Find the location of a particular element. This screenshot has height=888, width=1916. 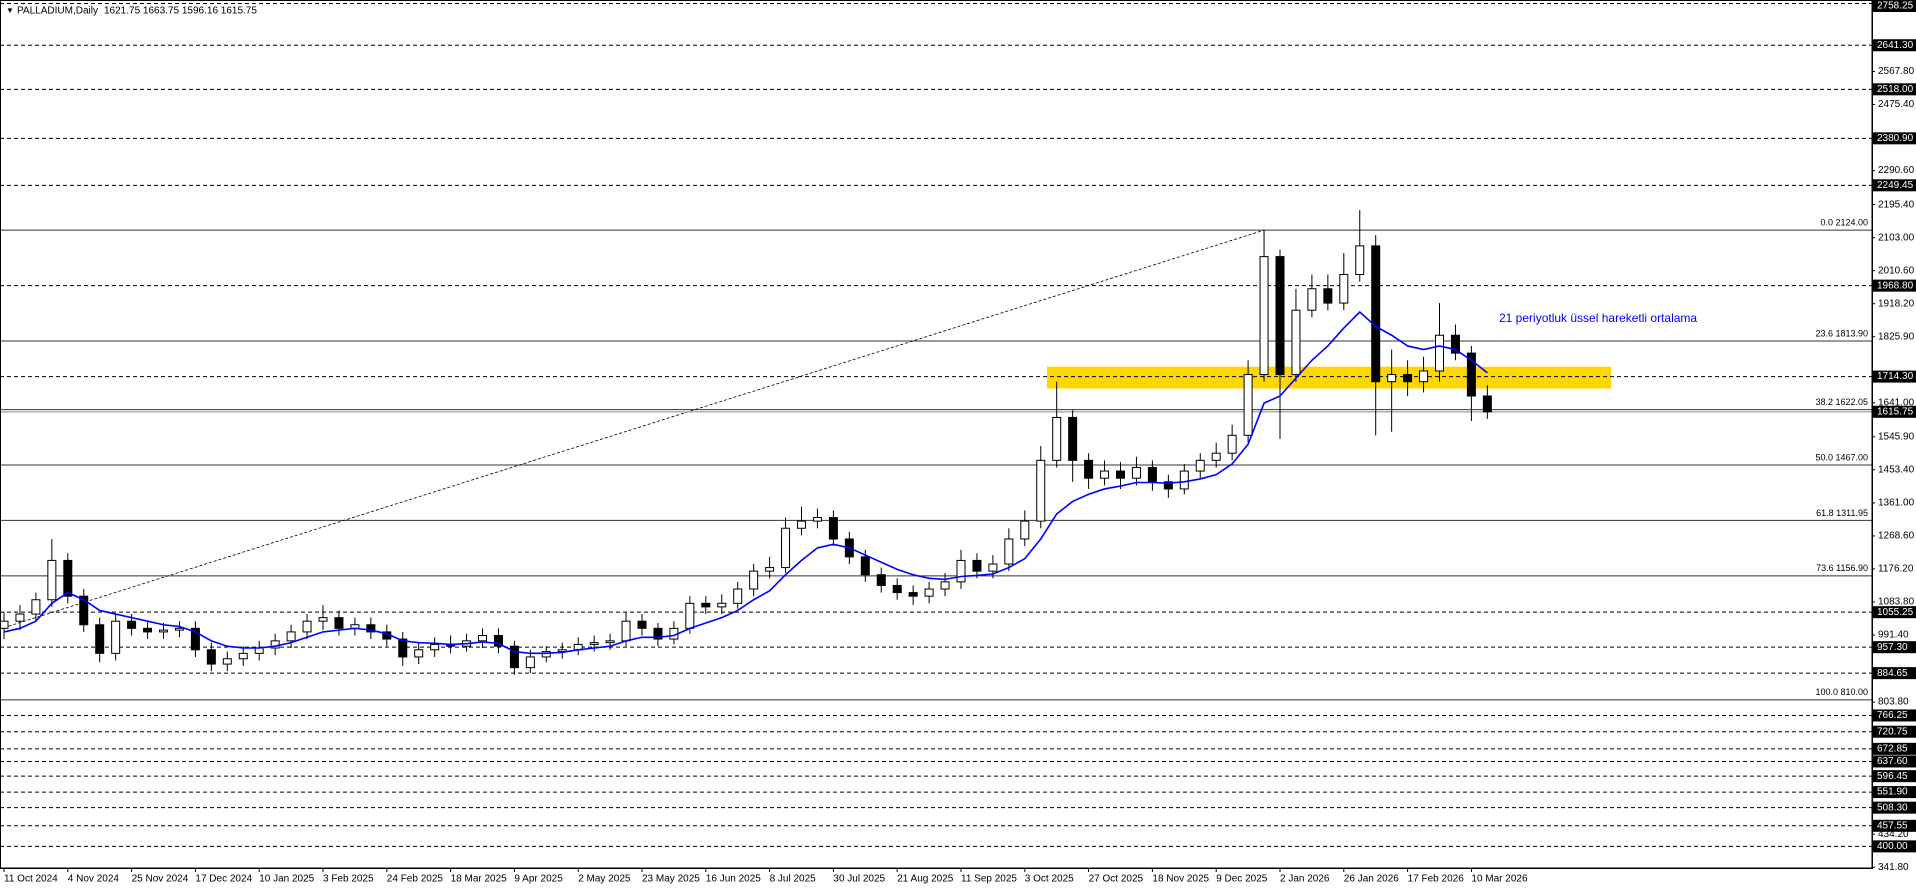

current-price-box is located at coordinates (1894, 411).